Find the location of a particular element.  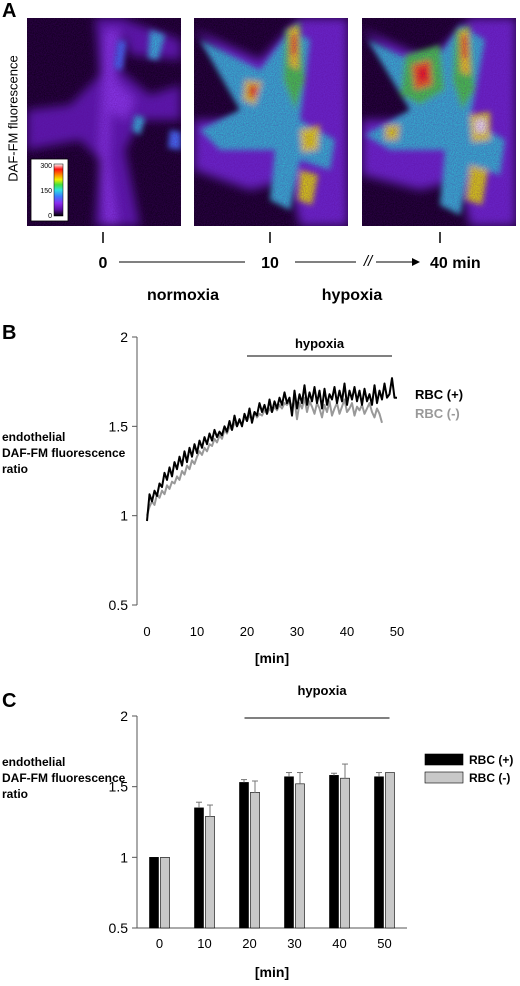

chart-c-legend-rbc-plus: RBC (+) is located at coordinates (491, 760).